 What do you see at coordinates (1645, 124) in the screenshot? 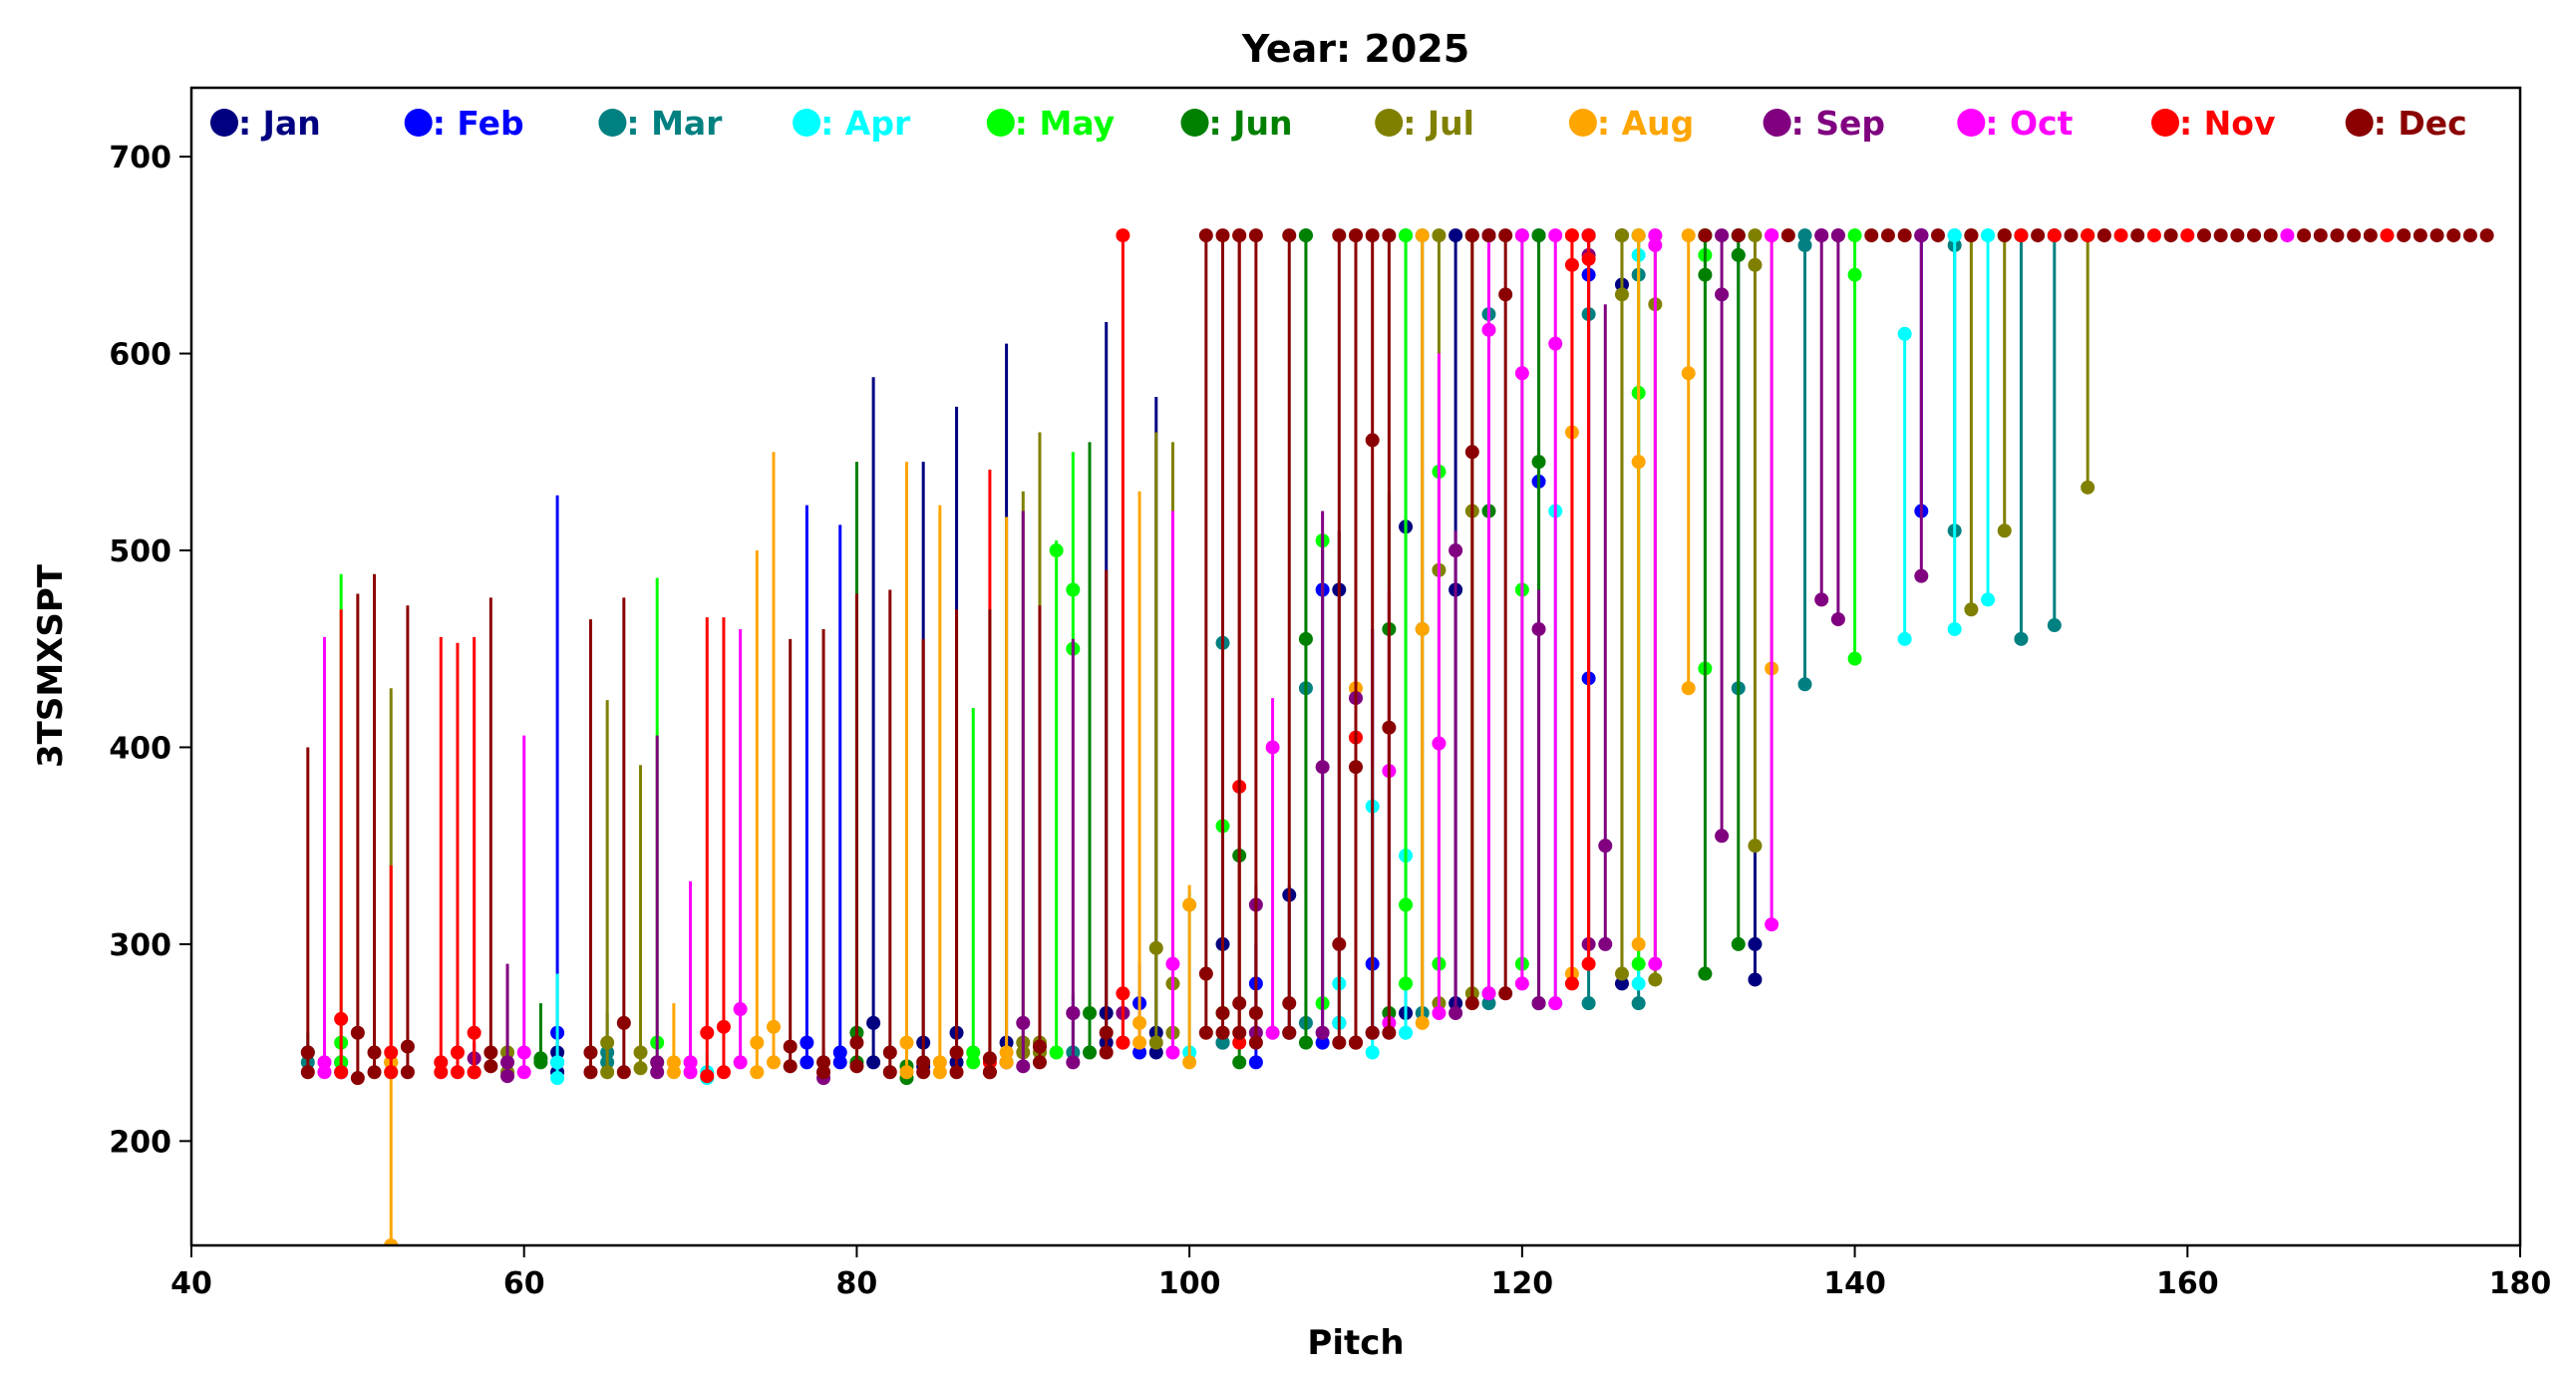
I see `legend-label: : Aug` at bounding box center [1645, 124].